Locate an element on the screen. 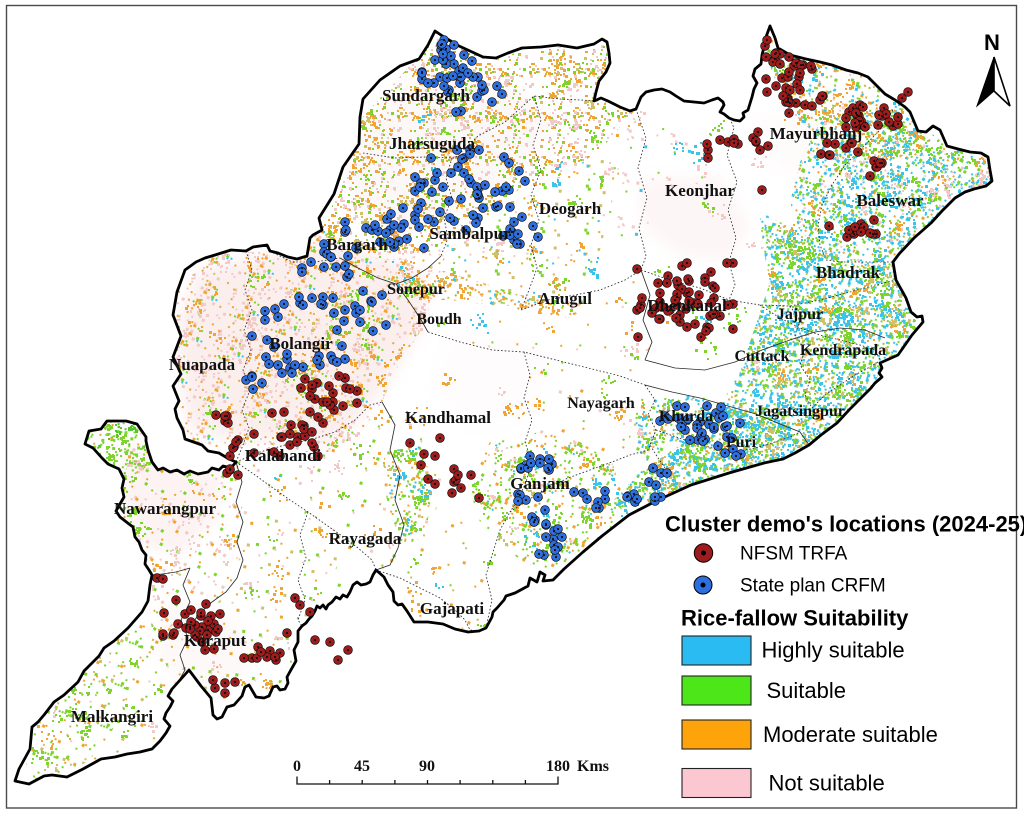 The height and width of the screenshot is (814, 1024). svg-text: Jagatsingpur is located at coordinates (800, 411).